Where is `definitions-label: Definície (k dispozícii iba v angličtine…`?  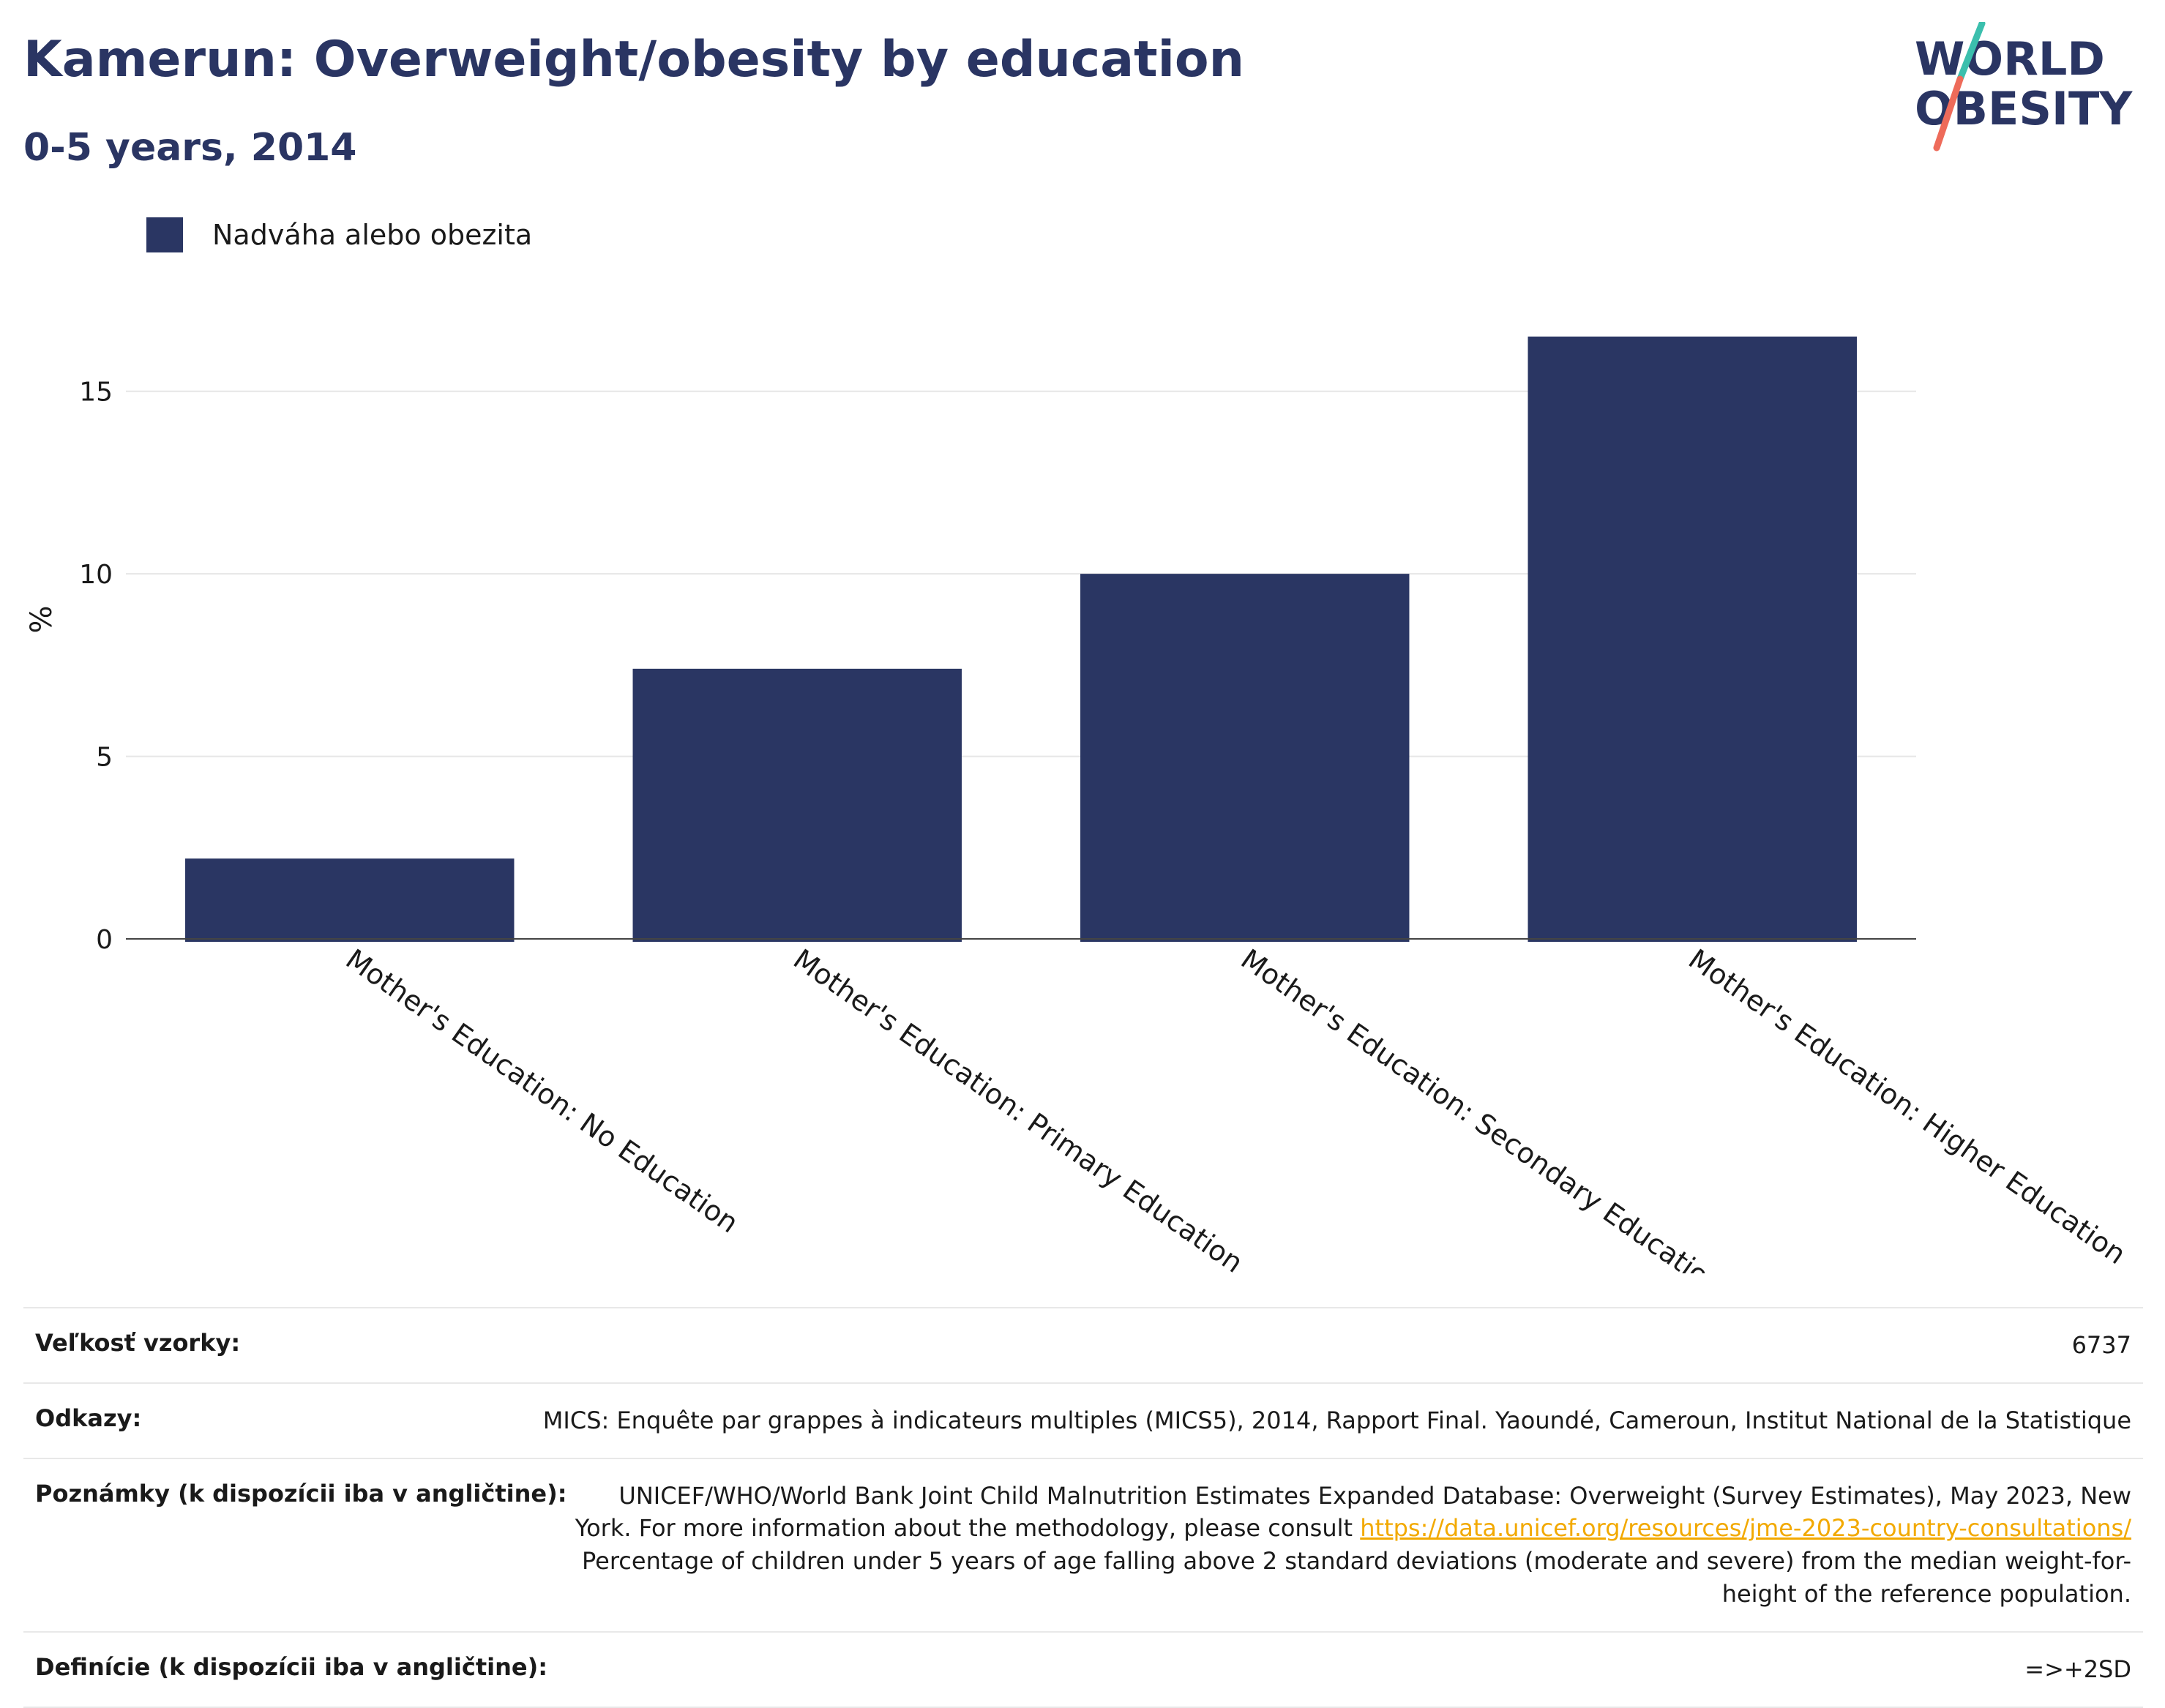 definitions-label: Definície (k dispozícii iba v angličtine… is located at coordinates (291, 1666).